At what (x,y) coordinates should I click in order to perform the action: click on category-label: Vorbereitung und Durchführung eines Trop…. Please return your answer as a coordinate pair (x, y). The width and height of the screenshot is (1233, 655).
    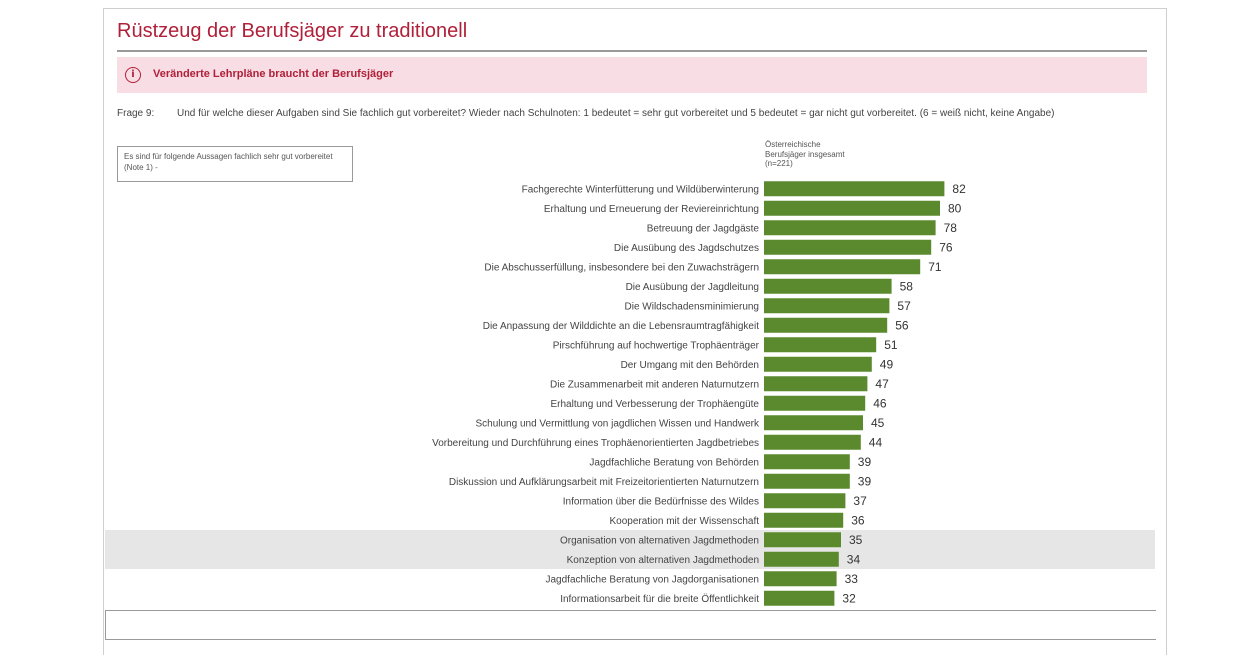
    Looking at the image, I should click on (595, 443).